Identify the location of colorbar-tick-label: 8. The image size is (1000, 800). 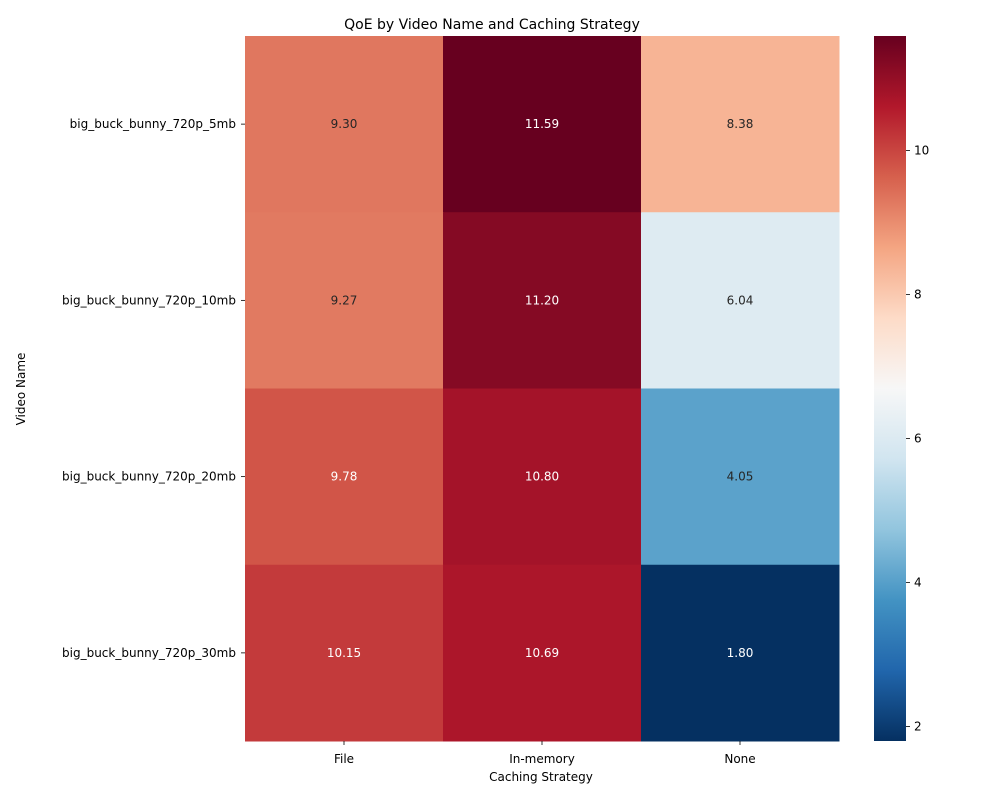
(918, 295).